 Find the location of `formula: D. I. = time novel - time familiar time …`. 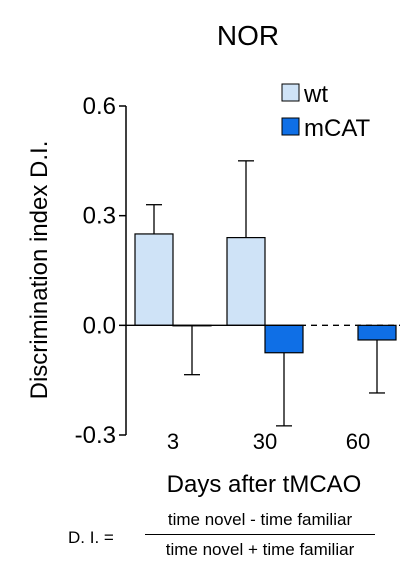

formula: D. I. = time novel - time familiar time … is located at coordinates (204, 540).